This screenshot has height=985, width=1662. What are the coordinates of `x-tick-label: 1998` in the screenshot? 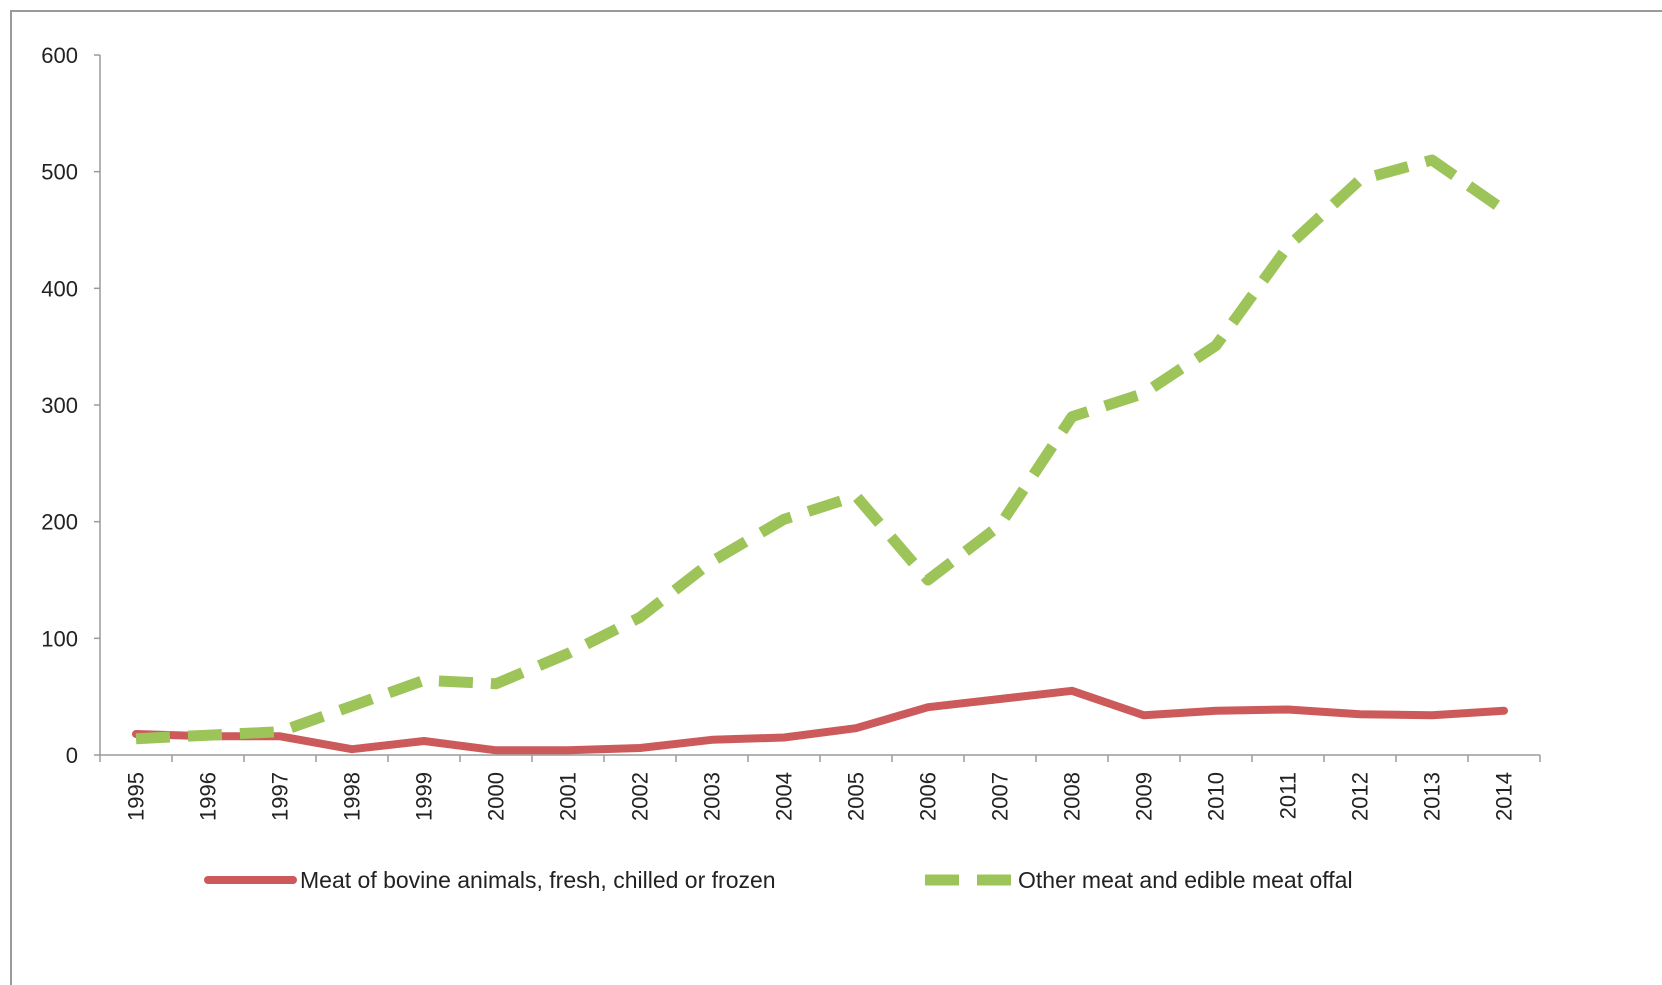 It's located at (352, 796).